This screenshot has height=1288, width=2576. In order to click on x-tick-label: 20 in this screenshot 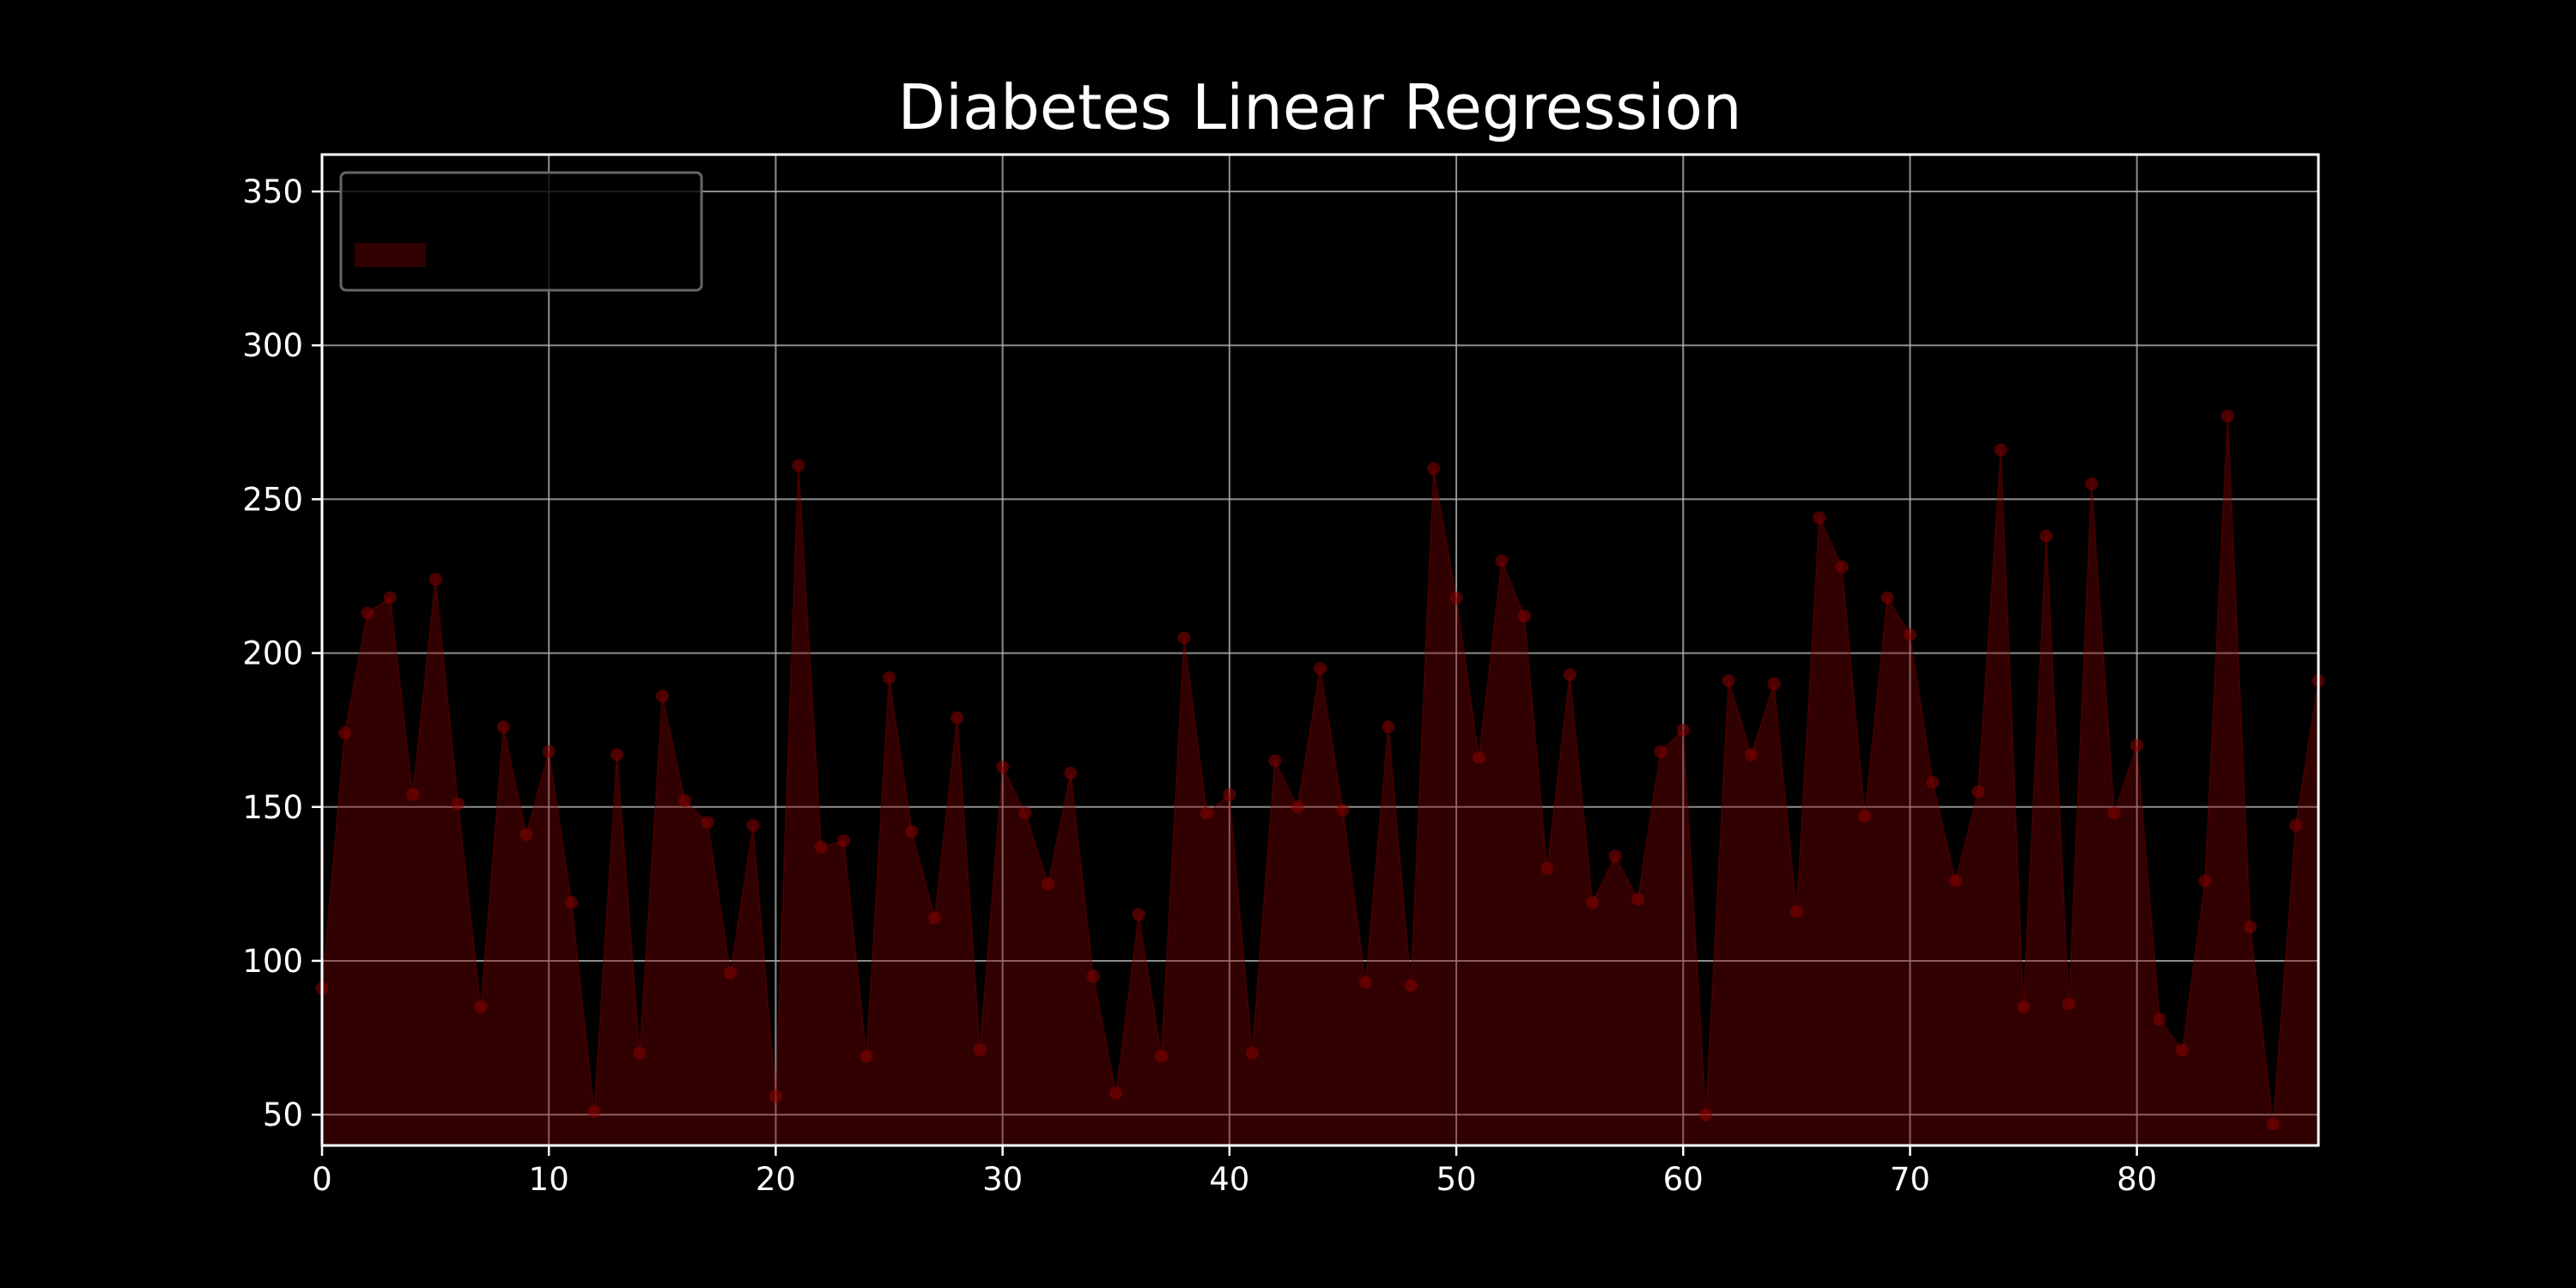, I will do `click(776, 1180)`.